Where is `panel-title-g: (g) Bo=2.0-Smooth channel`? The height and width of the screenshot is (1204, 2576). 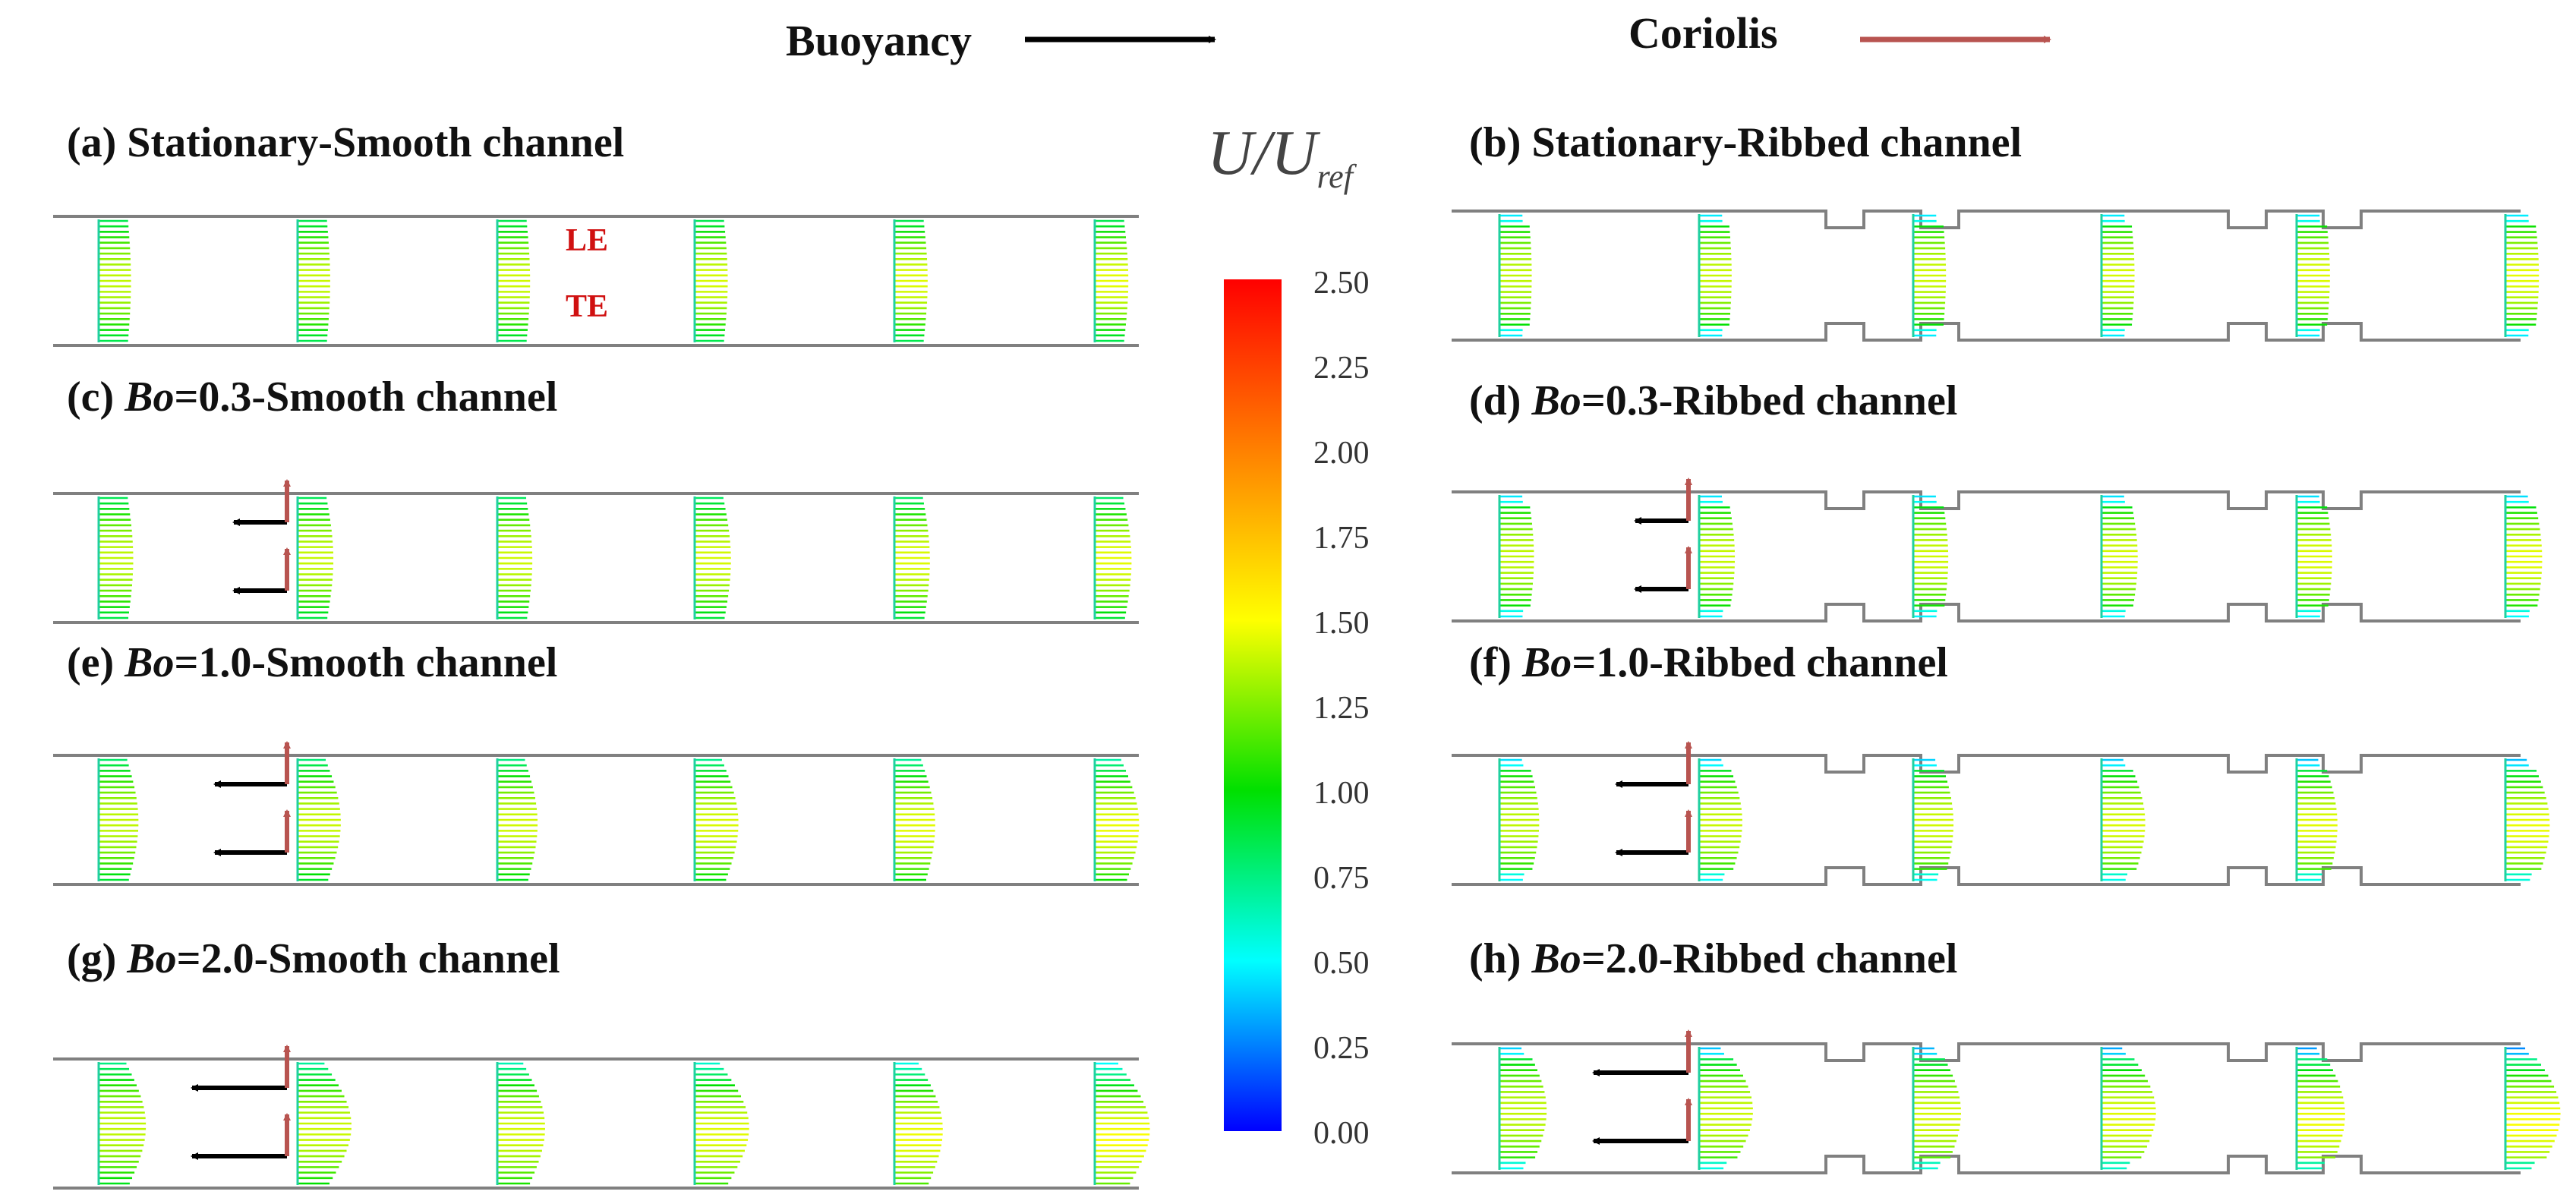
panel-title-g: (g) Bo=2.0-Smooth channel is located at coordinates (313, 958).